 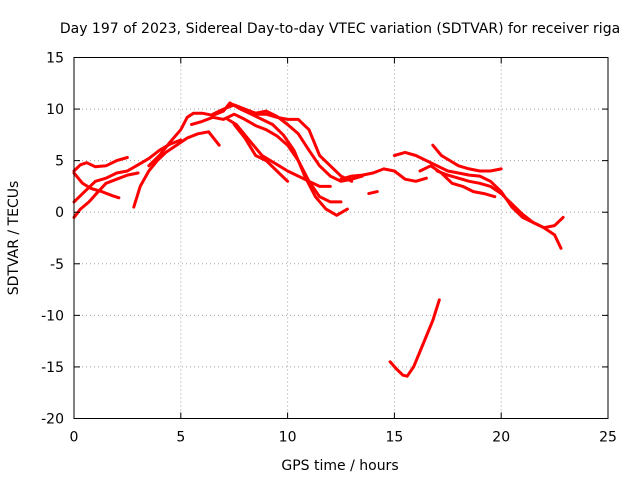 I want to click on y-tick-label: -15, so click(x=52, y=368).